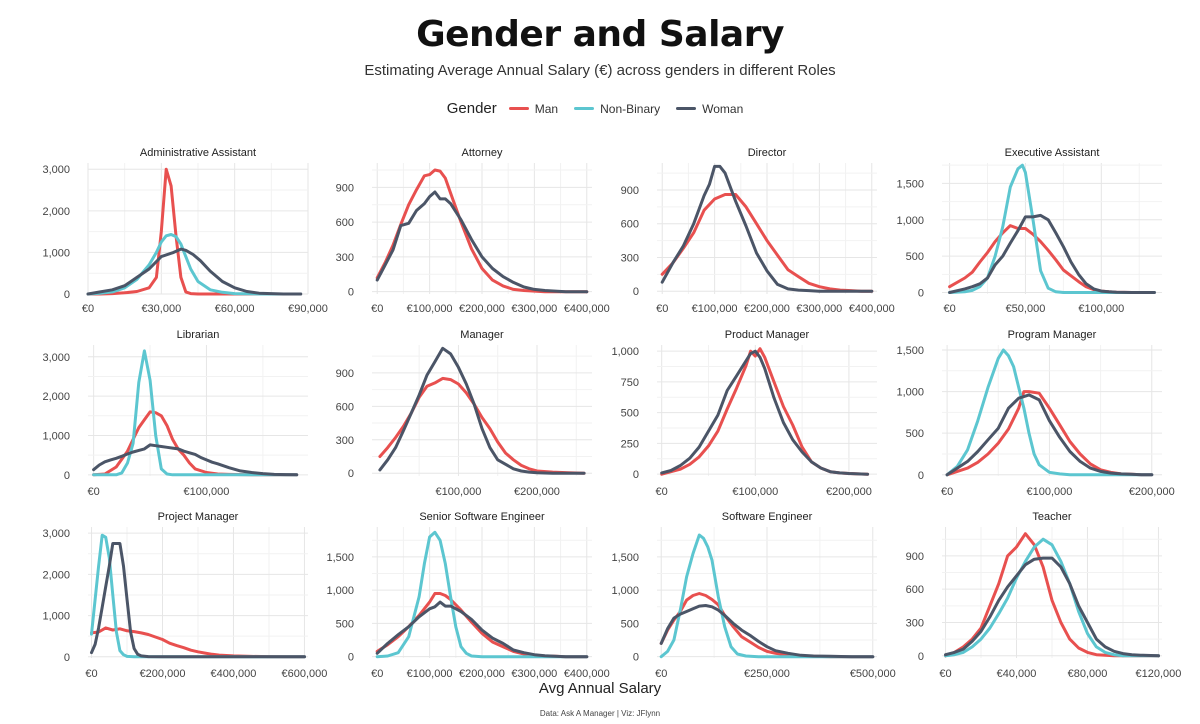 This screenshot has height=724, width=1200. Describe the element at coordinates (767, 335) in the screenshot. I see `panel-title: Product Manager` at that location.